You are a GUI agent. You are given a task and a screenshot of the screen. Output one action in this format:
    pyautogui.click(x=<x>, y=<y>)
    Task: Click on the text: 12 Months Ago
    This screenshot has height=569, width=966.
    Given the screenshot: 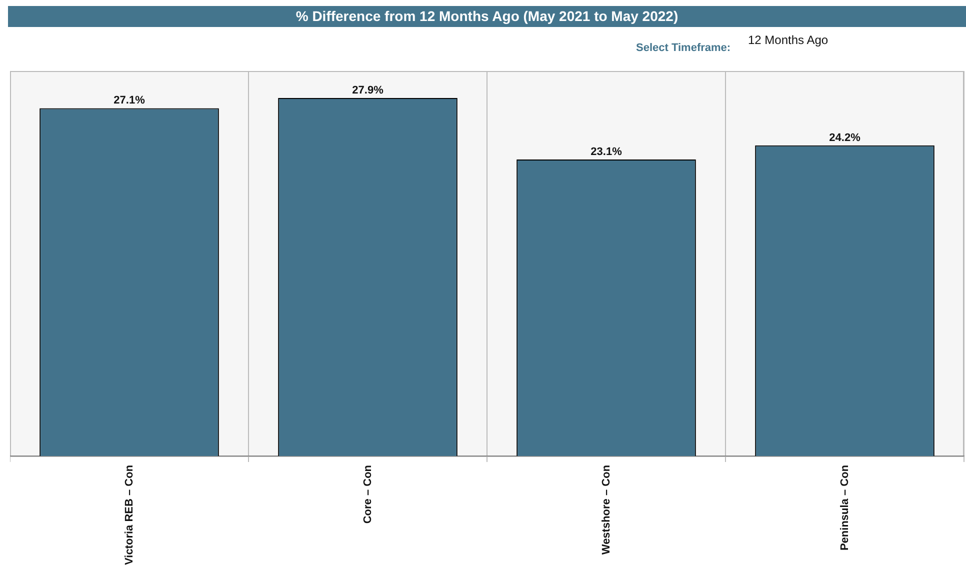 What is the action you would take?
    pyautogui.click(x=788, y=40)
    